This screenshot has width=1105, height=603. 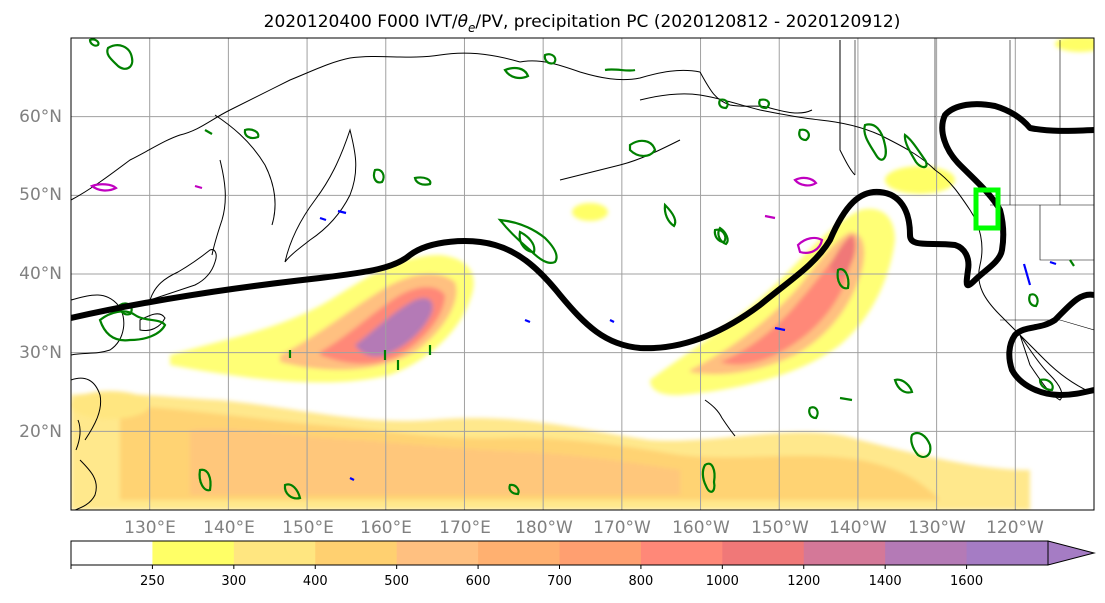 What do you see at coordinates (1071, 553) in the screenshot?
I see `colorbar-extend-arrow` at bounding box center [1071, 553].